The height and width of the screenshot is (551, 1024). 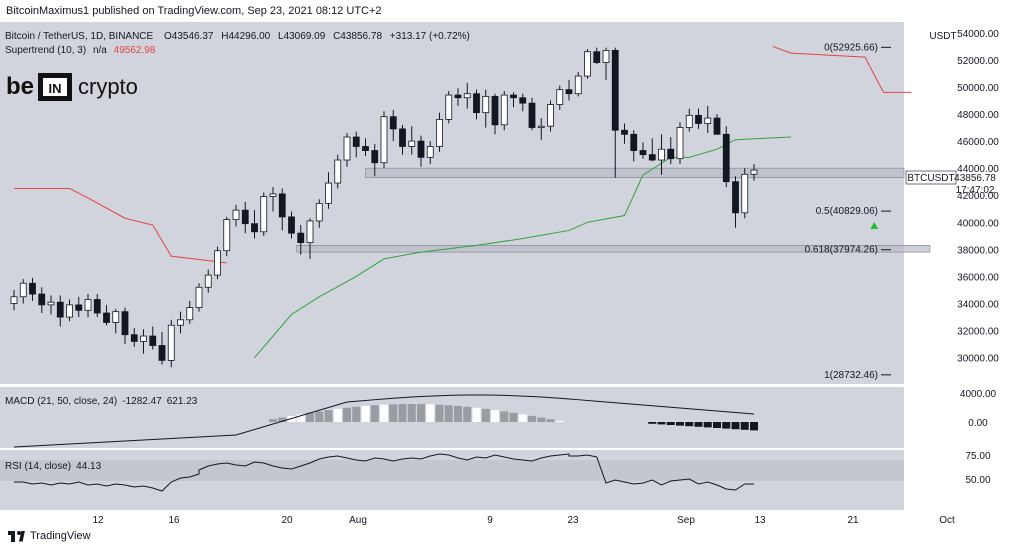 What do you see at coordinates (930, 178) in the screenshot?
I see `symbol-tag-name: BTCUSDT` at bounding box center [930, 178].